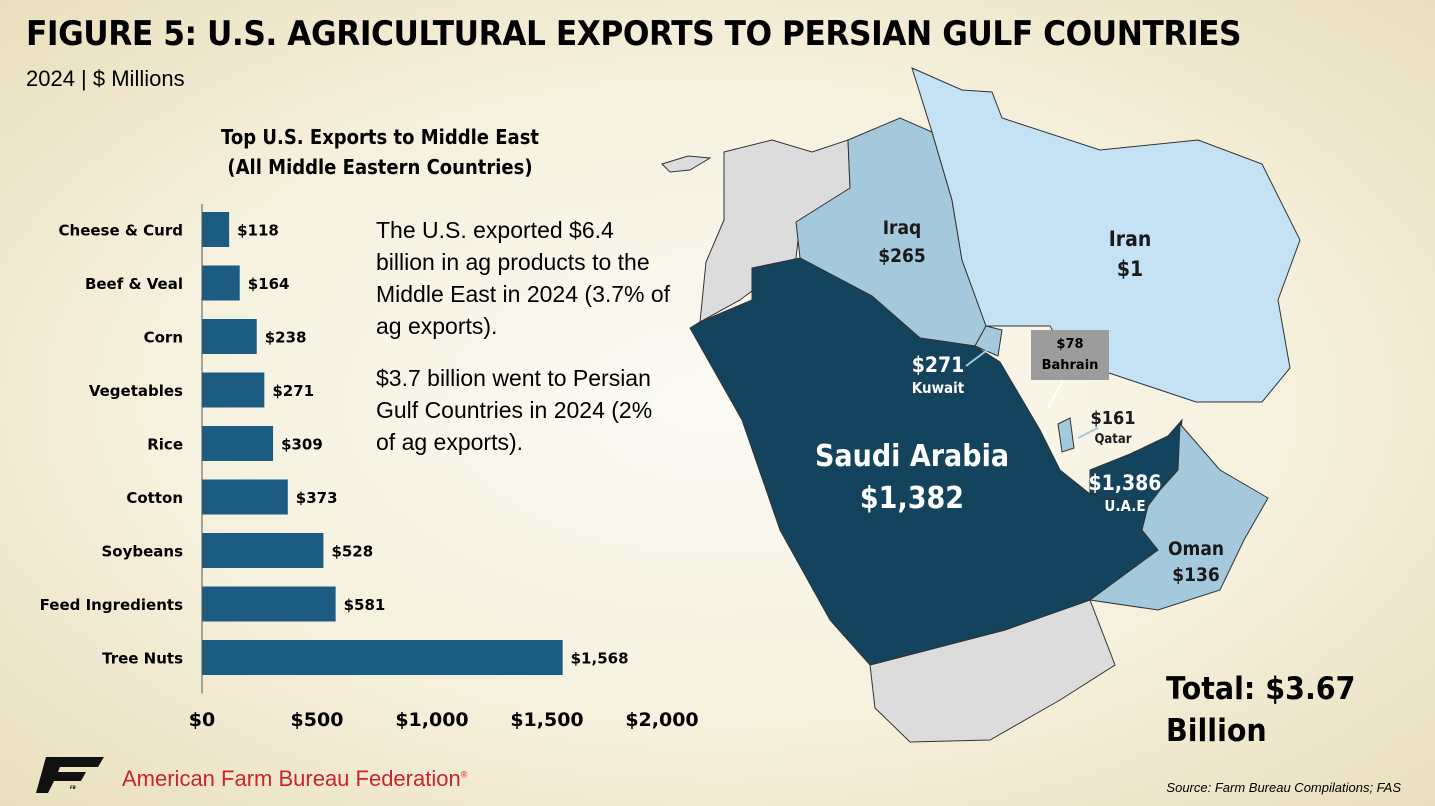 This screenshot has width=1435, height=806. What do you see at coordinates (302, 445) in the screenshot?
I see `value-label: $309` at bounding box center [302, 445].